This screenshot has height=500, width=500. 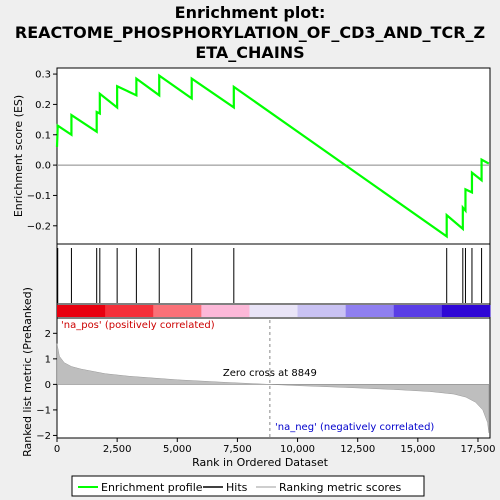 What do you see at coordinates (43, 135) in the screenshot?
I see `top-y-tick-label: 0.1` at bounding box center [43, 135].